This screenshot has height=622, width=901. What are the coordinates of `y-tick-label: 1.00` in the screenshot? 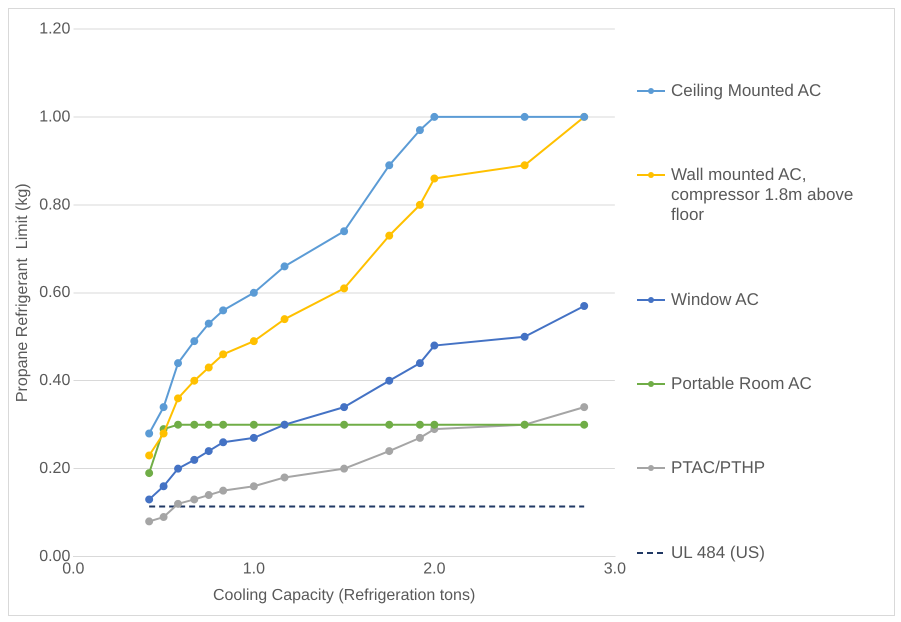 It's located at (54, 117).